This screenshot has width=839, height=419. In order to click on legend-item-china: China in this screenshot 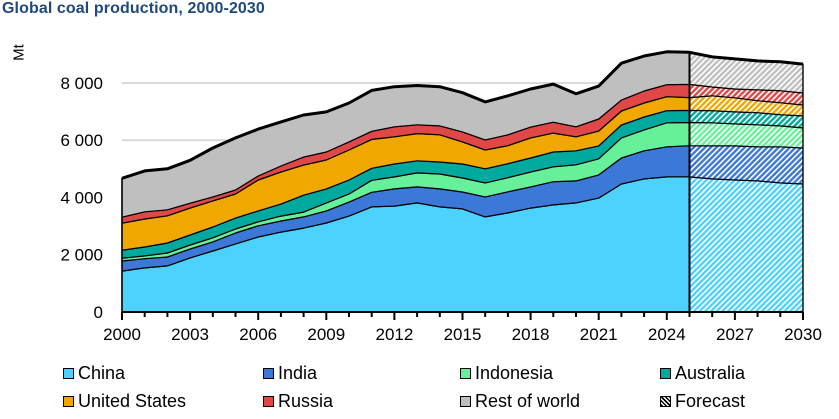, I will do `click(94, 373)`.